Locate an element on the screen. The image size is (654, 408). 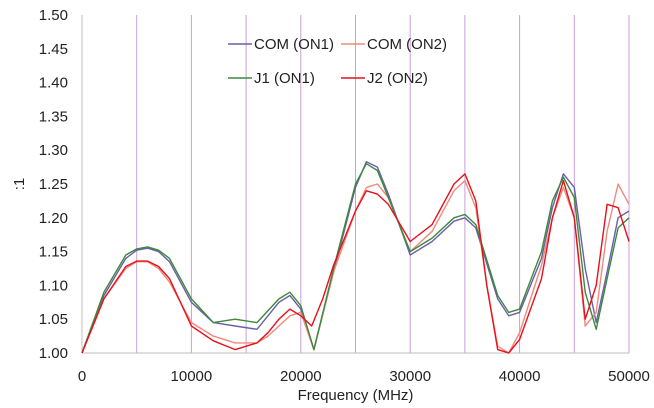
legend-label: J2 (ON2) is located at coordinates (397, 78).